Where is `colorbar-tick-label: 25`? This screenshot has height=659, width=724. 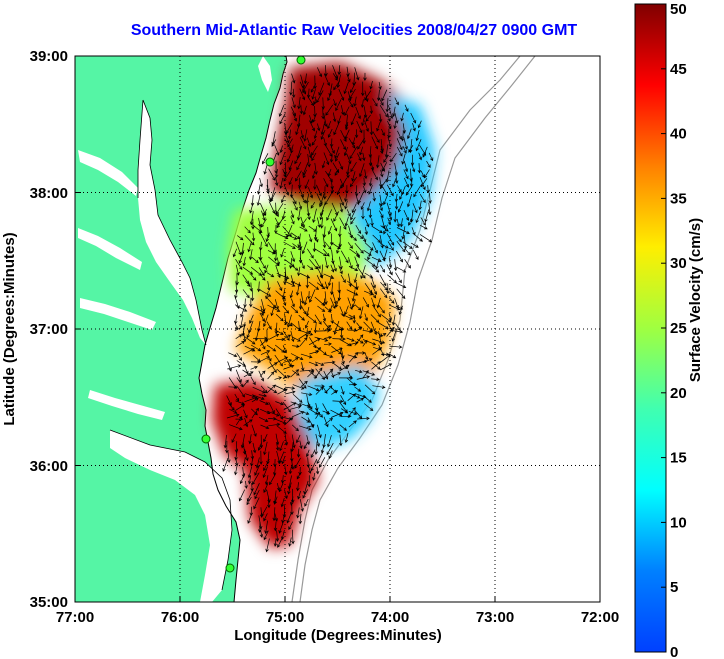 colorbar-tick-label: 25 is located at coordinates (678, 328).